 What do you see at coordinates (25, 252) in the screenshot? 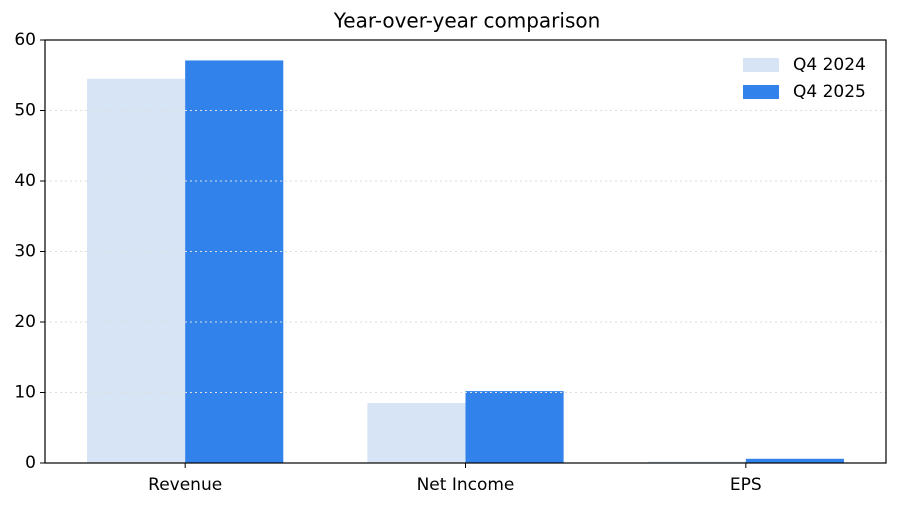
I see `y-tick-label: 30` at bounding box center [25, 252].